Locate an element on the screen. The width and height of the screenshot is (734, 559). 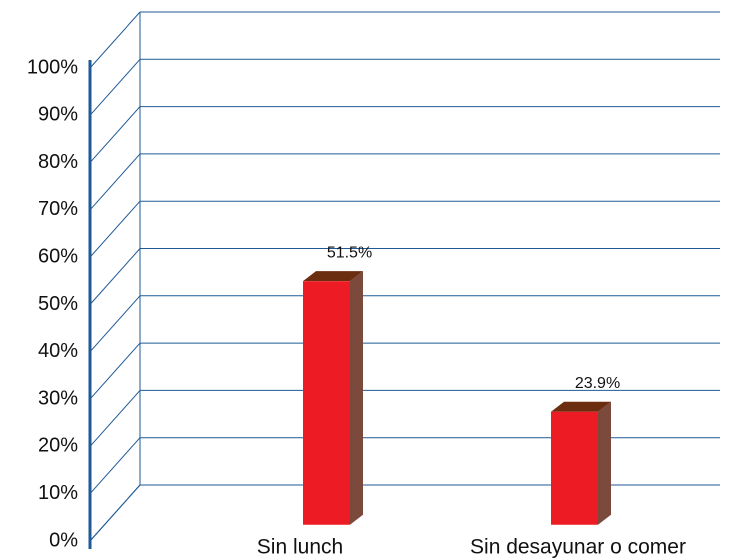
y-tick-label: 60% is located at coordinates (58, 256).